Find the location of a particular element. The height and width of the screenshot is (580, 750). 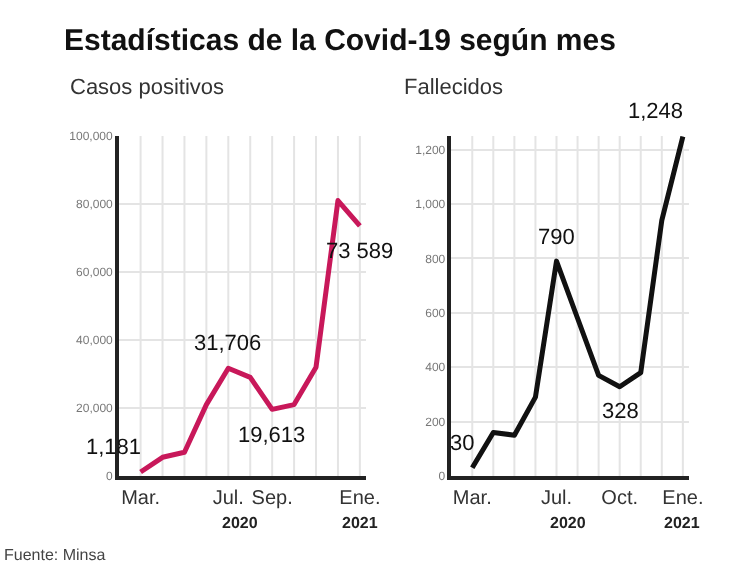

x-tick-label: Oct. is located at coordinates (620, 498).